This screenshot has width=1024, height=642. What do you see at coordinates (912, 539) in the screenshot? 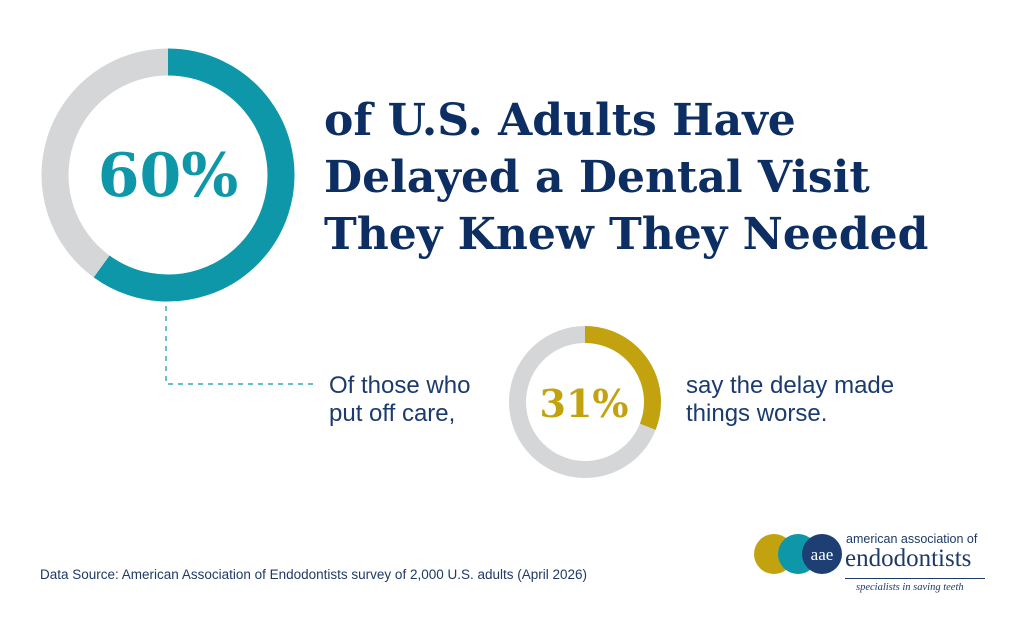
I see `logo-text-line-1: american association of` at bounding box center [912, 539].